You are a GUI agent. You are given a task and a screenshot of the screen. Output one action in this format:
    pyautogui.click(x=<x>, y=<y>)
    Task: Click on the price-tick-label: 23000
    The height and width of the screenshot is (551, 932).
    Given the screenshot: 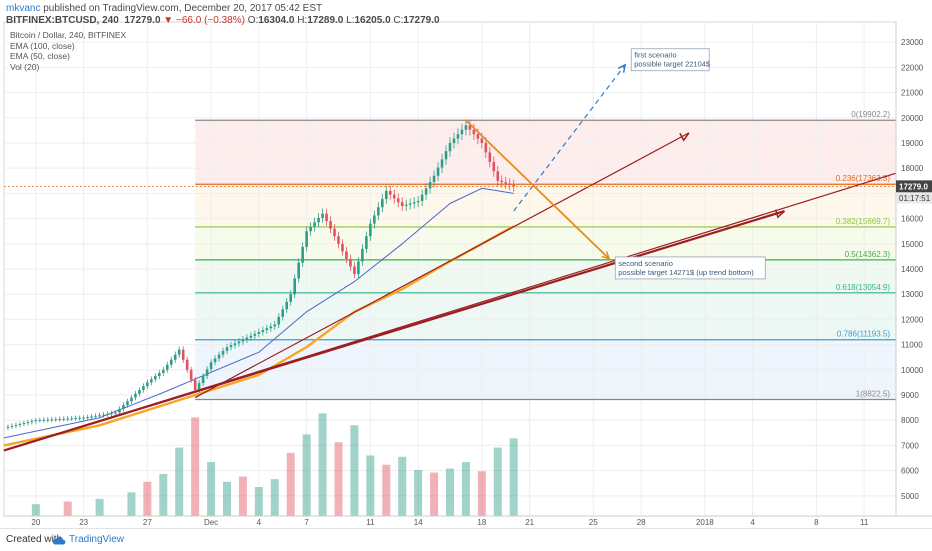 What is the action you would take?
    pyautogui.click(x=912, y=42)
    